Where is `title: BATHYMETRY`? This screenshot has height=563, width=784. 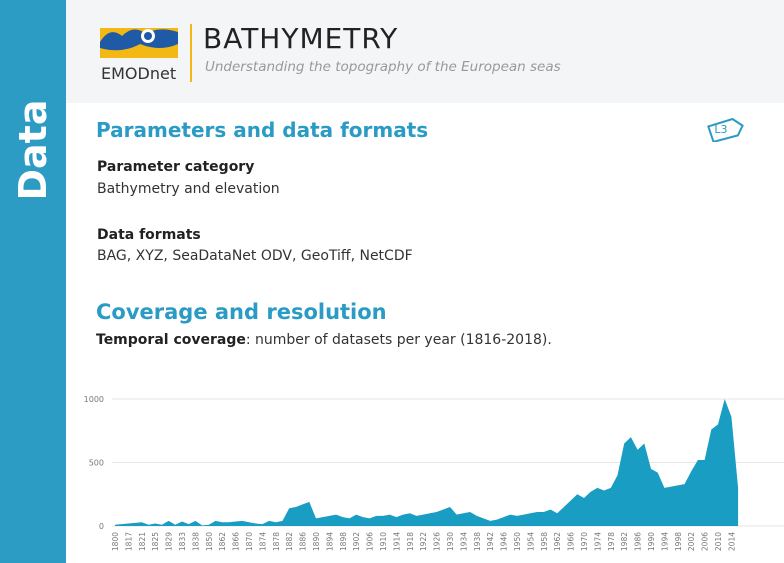 title: BATHYMETRY is located at coordinates (301, 38).